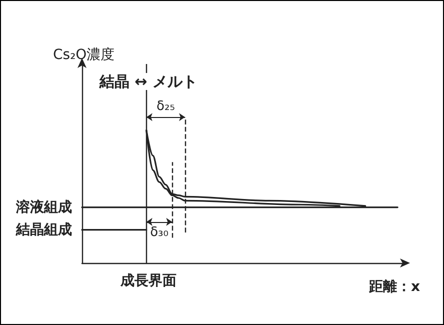 The image size is (444, 325). Describe the element at coordinates (165, 106) in the screenshot. I see `text: δ₂₅` at that location.